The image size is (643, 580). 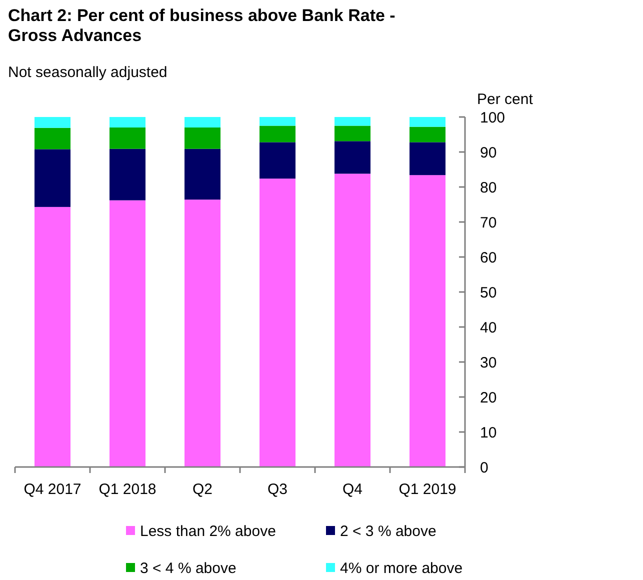 I want to click on y-tick-label: 90, so click(x=488, y=153).